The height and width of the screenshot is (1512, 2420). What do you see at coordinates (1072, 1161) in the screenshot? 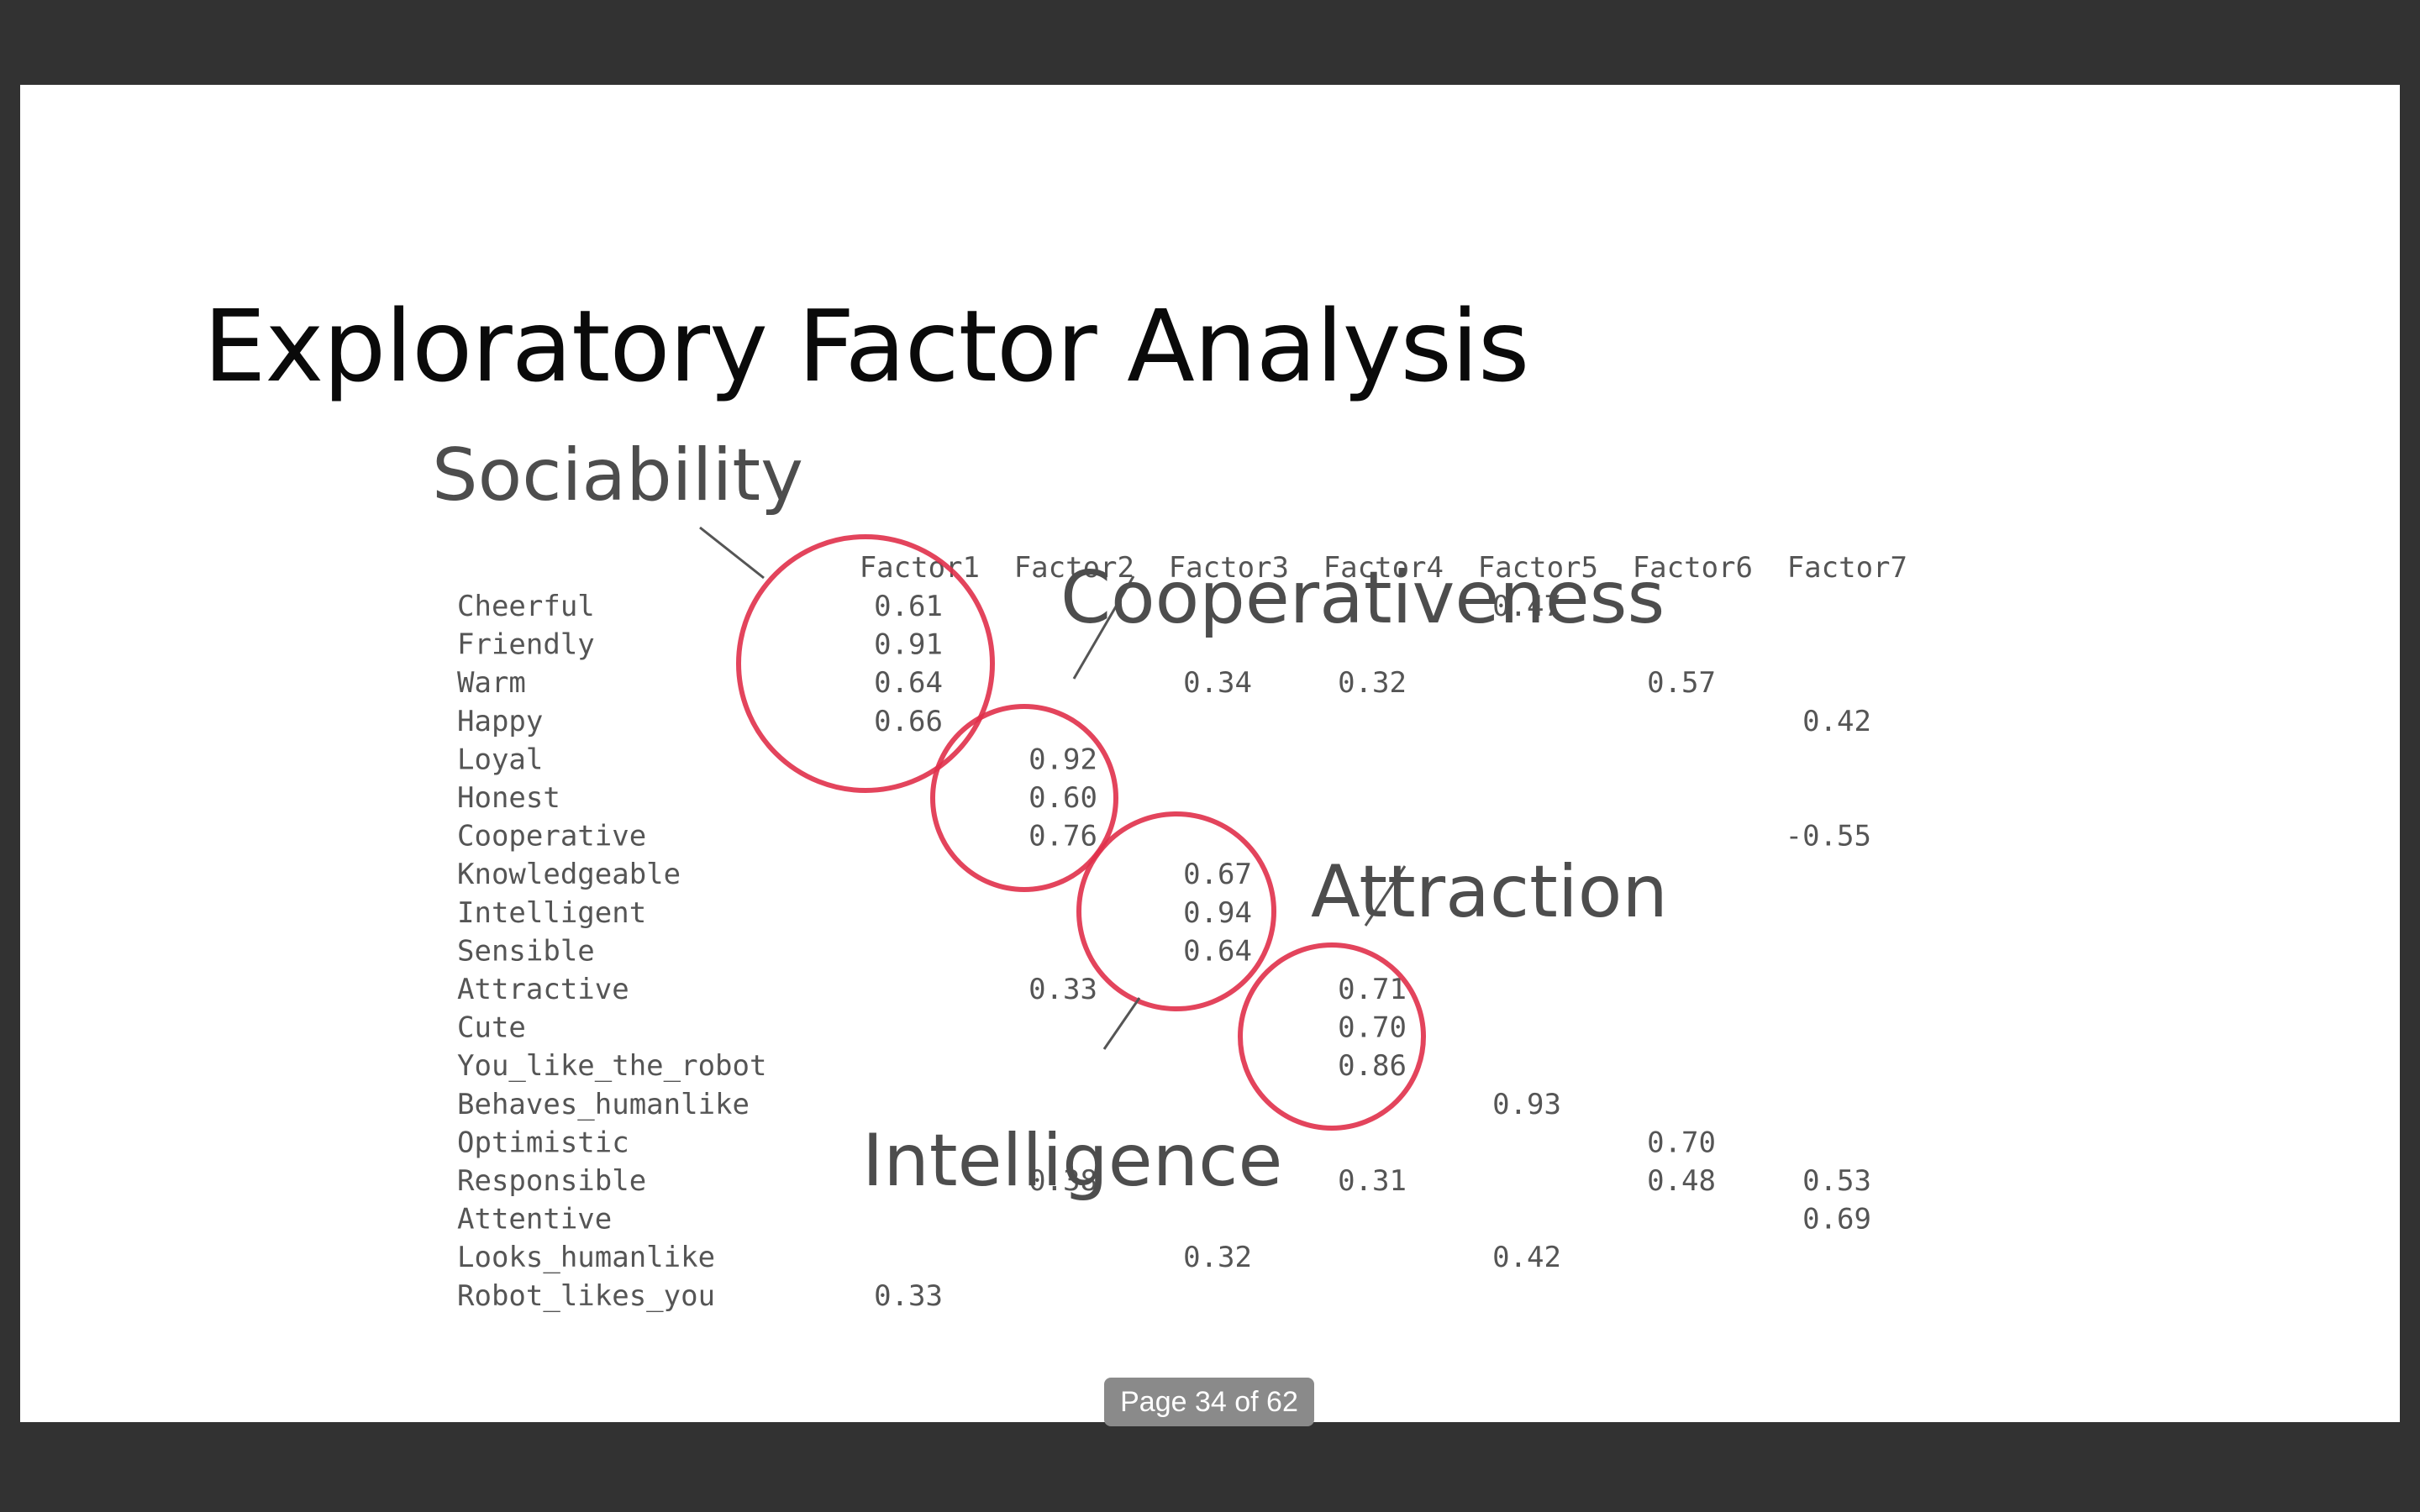
I see `intelligence-label: Intelligence` at bounding box center [1072, 1161].